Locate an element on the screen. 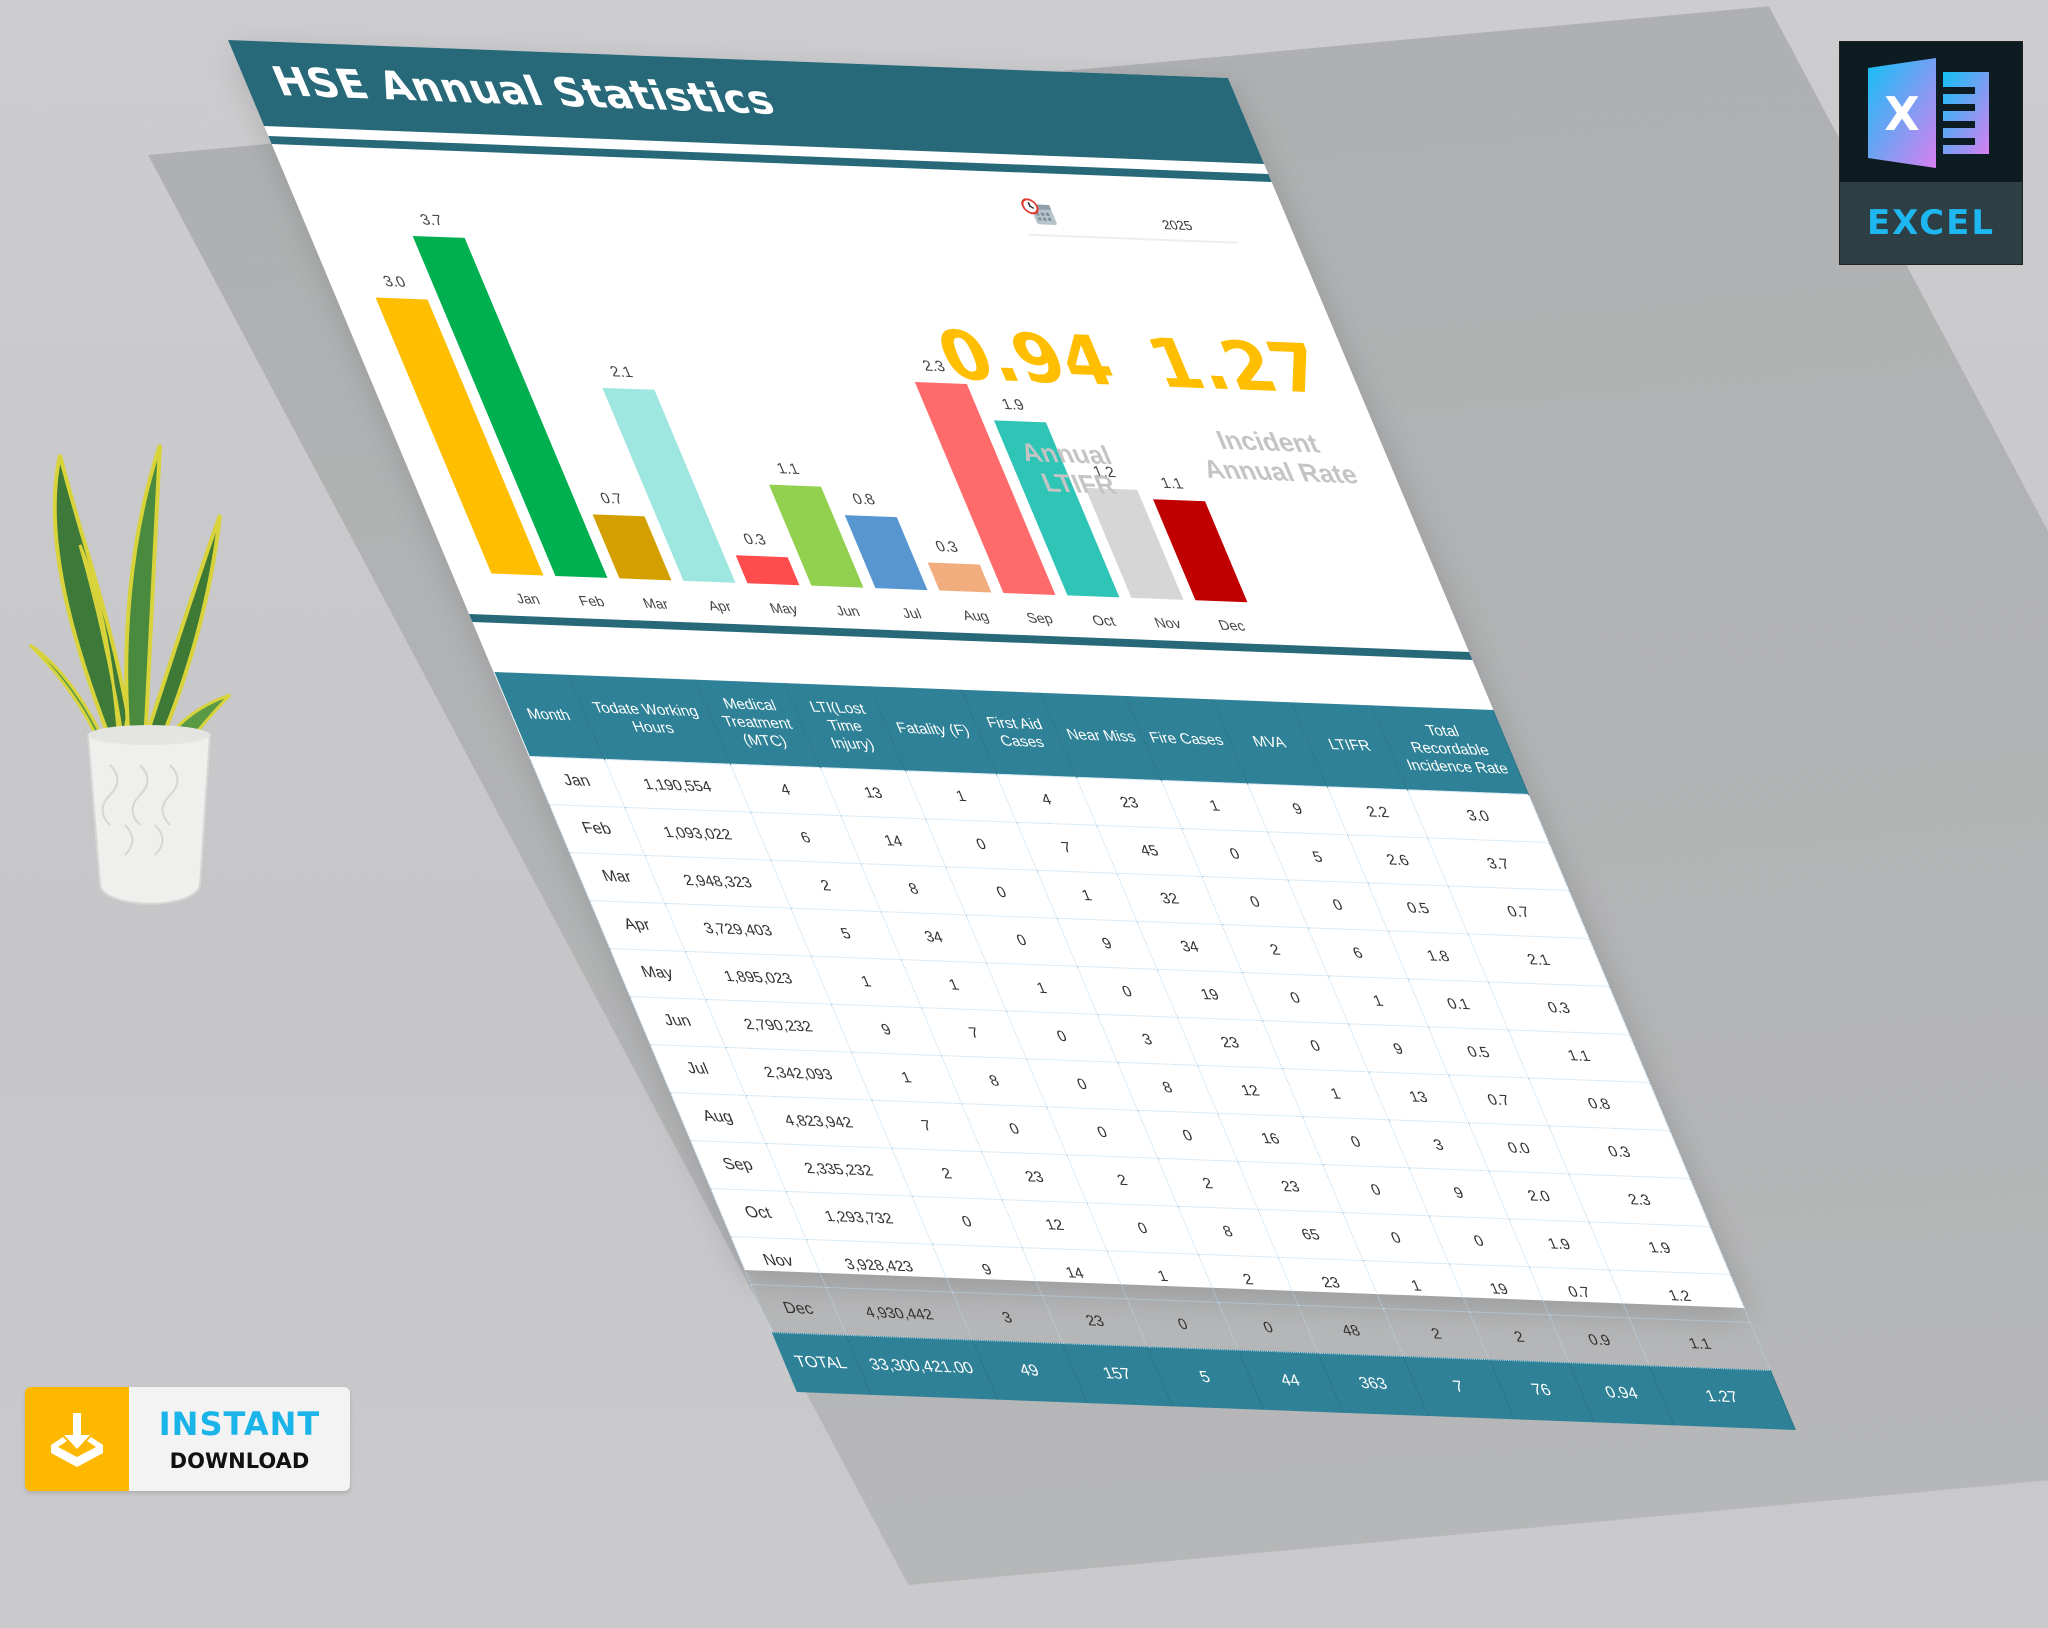  instant-download-button: INSTANT DOWNLOAD is located at coordinates (187, 1439).